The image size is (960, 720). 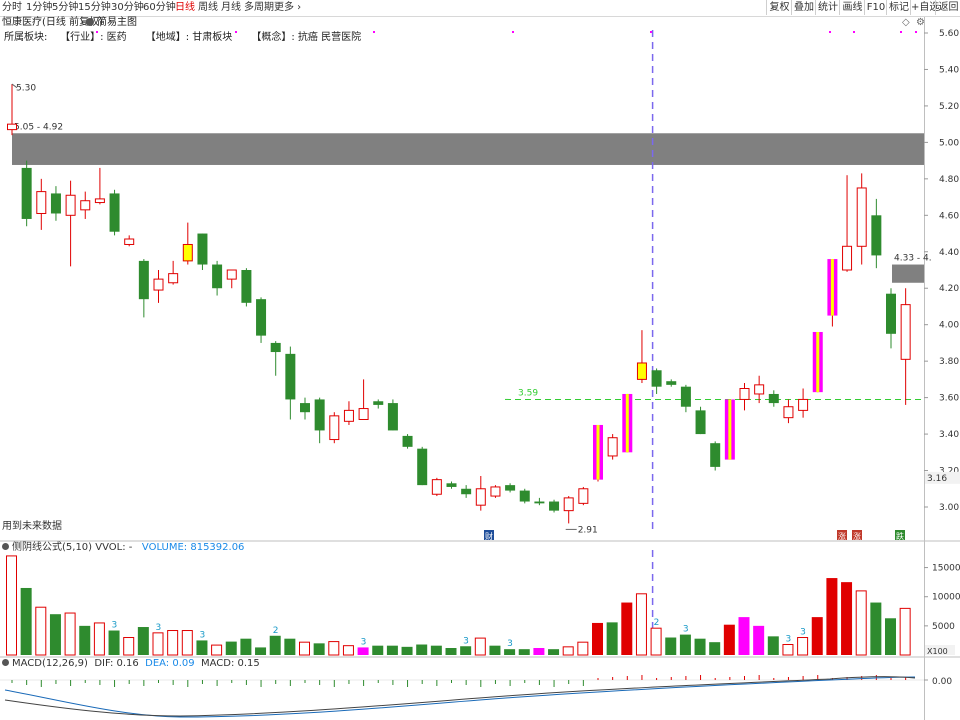 I want to click on period-tab-8: 月线, so click(x=231, y=7).